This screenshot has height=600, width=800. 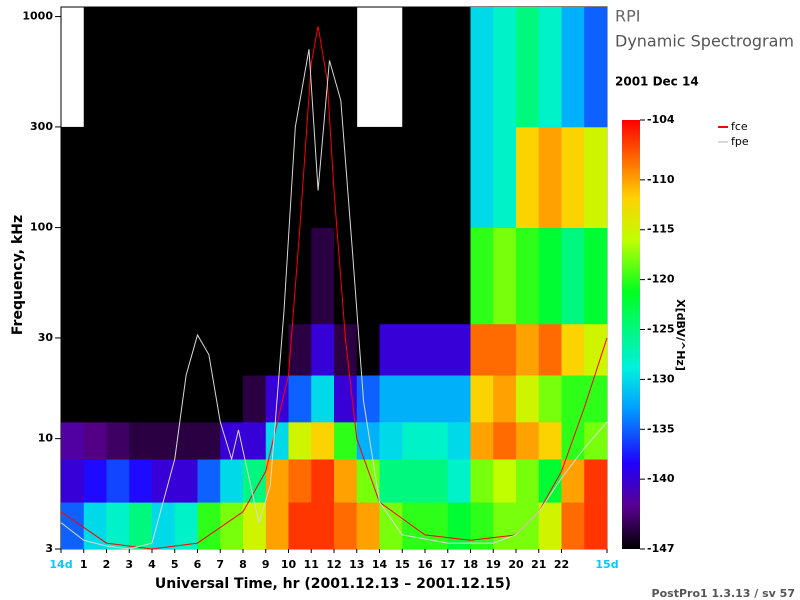 I want to click on title: RPI, so click(x=627, y=16).